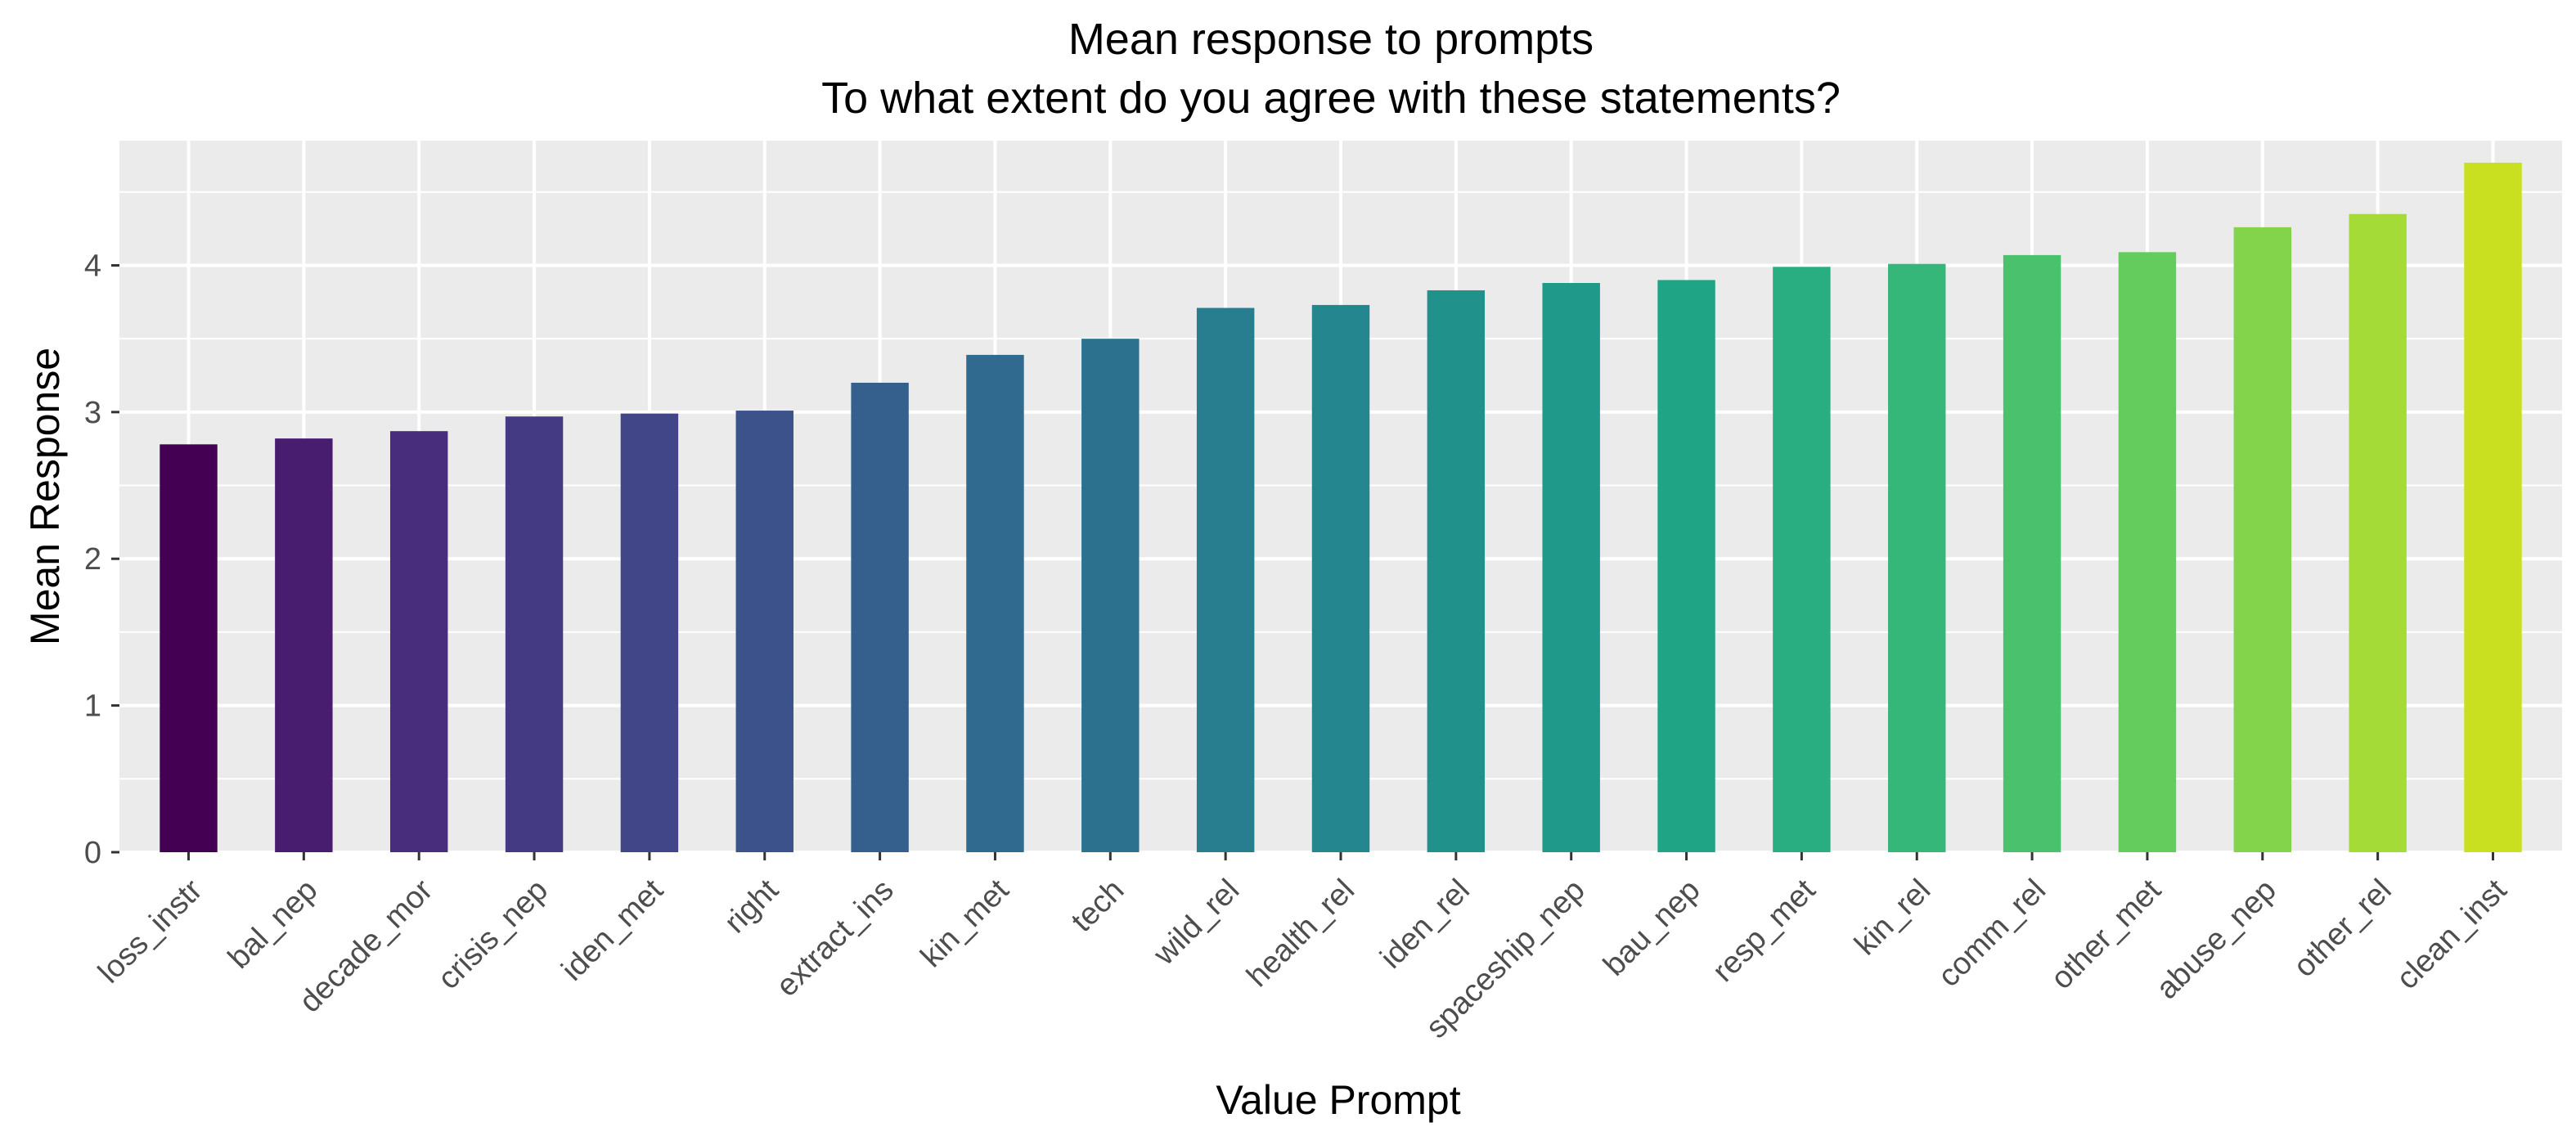 The height and width of the screenshot is (1145, 2576). What do you see at coordinates (1992, 933) in the screenshot?
I see `x-tick-label: comm_rel` at bounding box center [1992, 933].